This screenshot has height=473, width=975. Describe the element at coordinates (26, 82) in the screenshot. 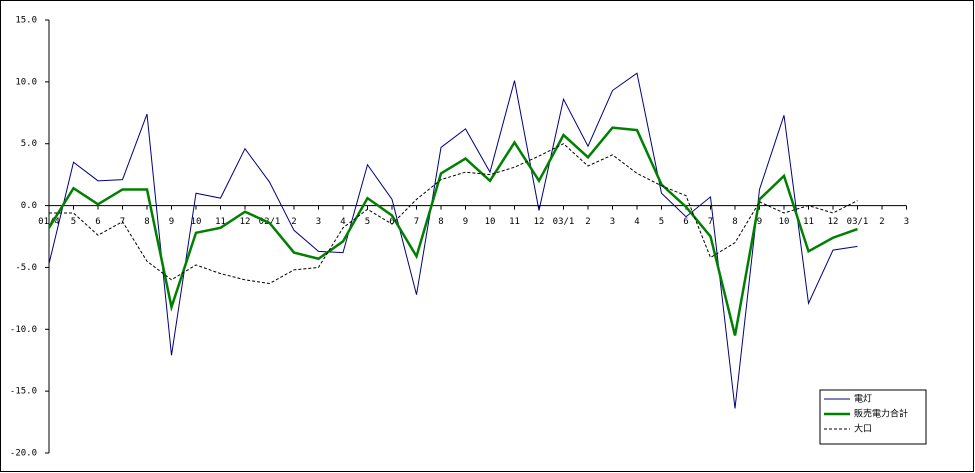

I see `y-tick-label: 10.0` at that location.